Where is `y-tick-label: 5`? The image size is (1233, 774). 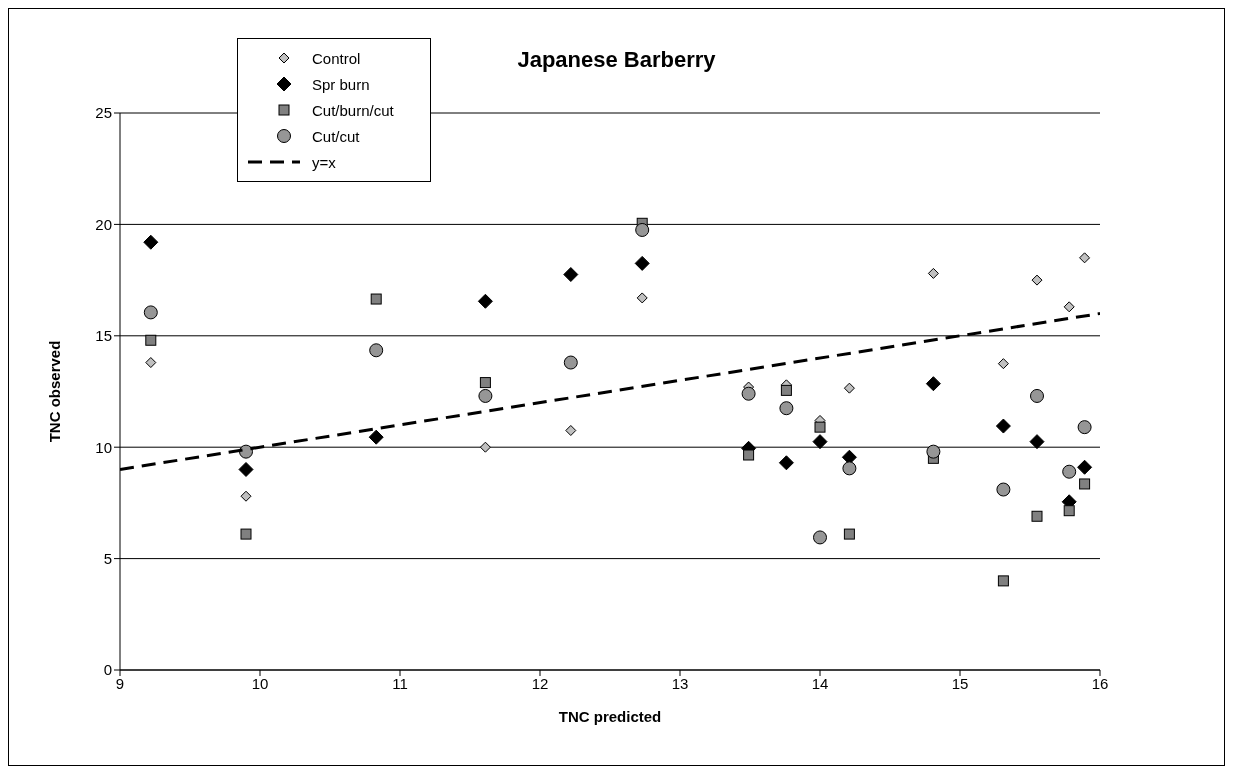 y-tick-label: 5 is located at coordinates (107, 558).